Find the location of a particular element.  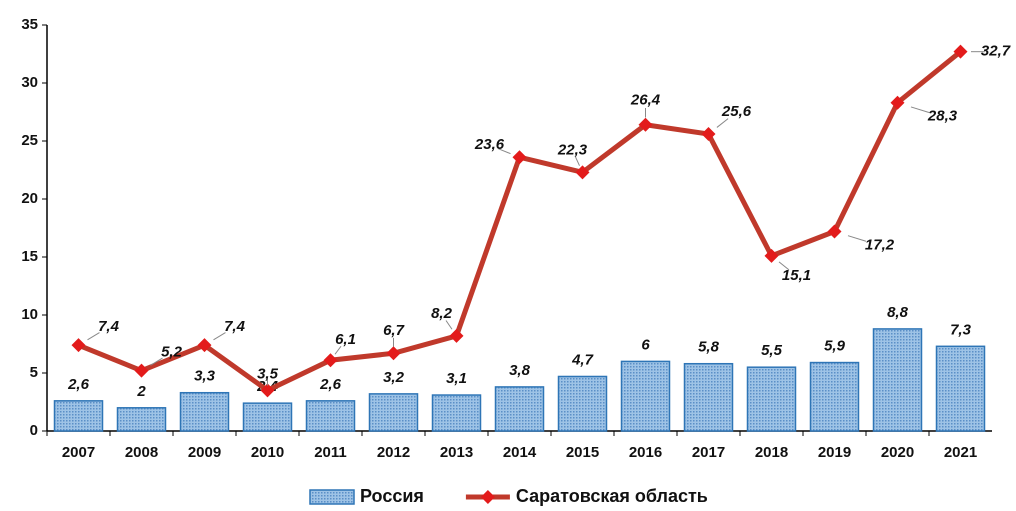

bar-label: 4,7 is located at coordinates (582, 359).